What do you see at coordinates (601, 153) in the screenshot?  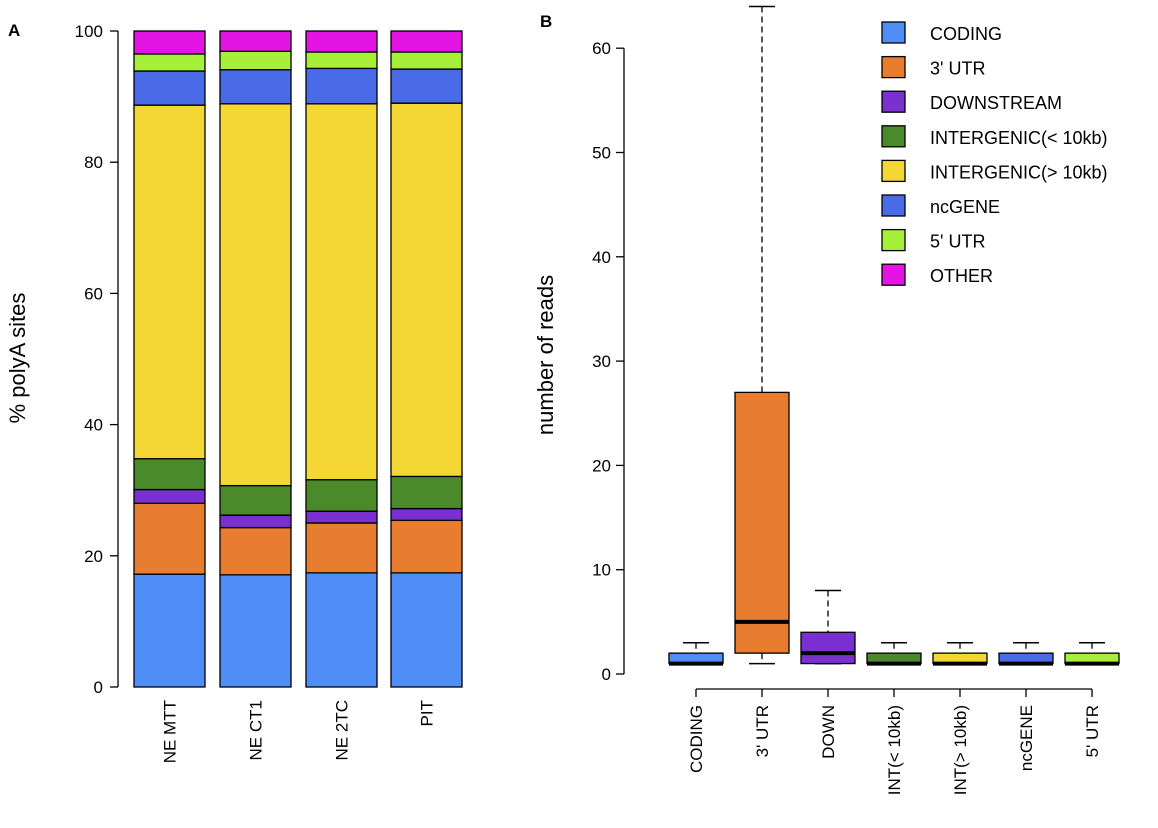 I see `panel-b-y-tick-label: 50` at bounding box center [601, 153].